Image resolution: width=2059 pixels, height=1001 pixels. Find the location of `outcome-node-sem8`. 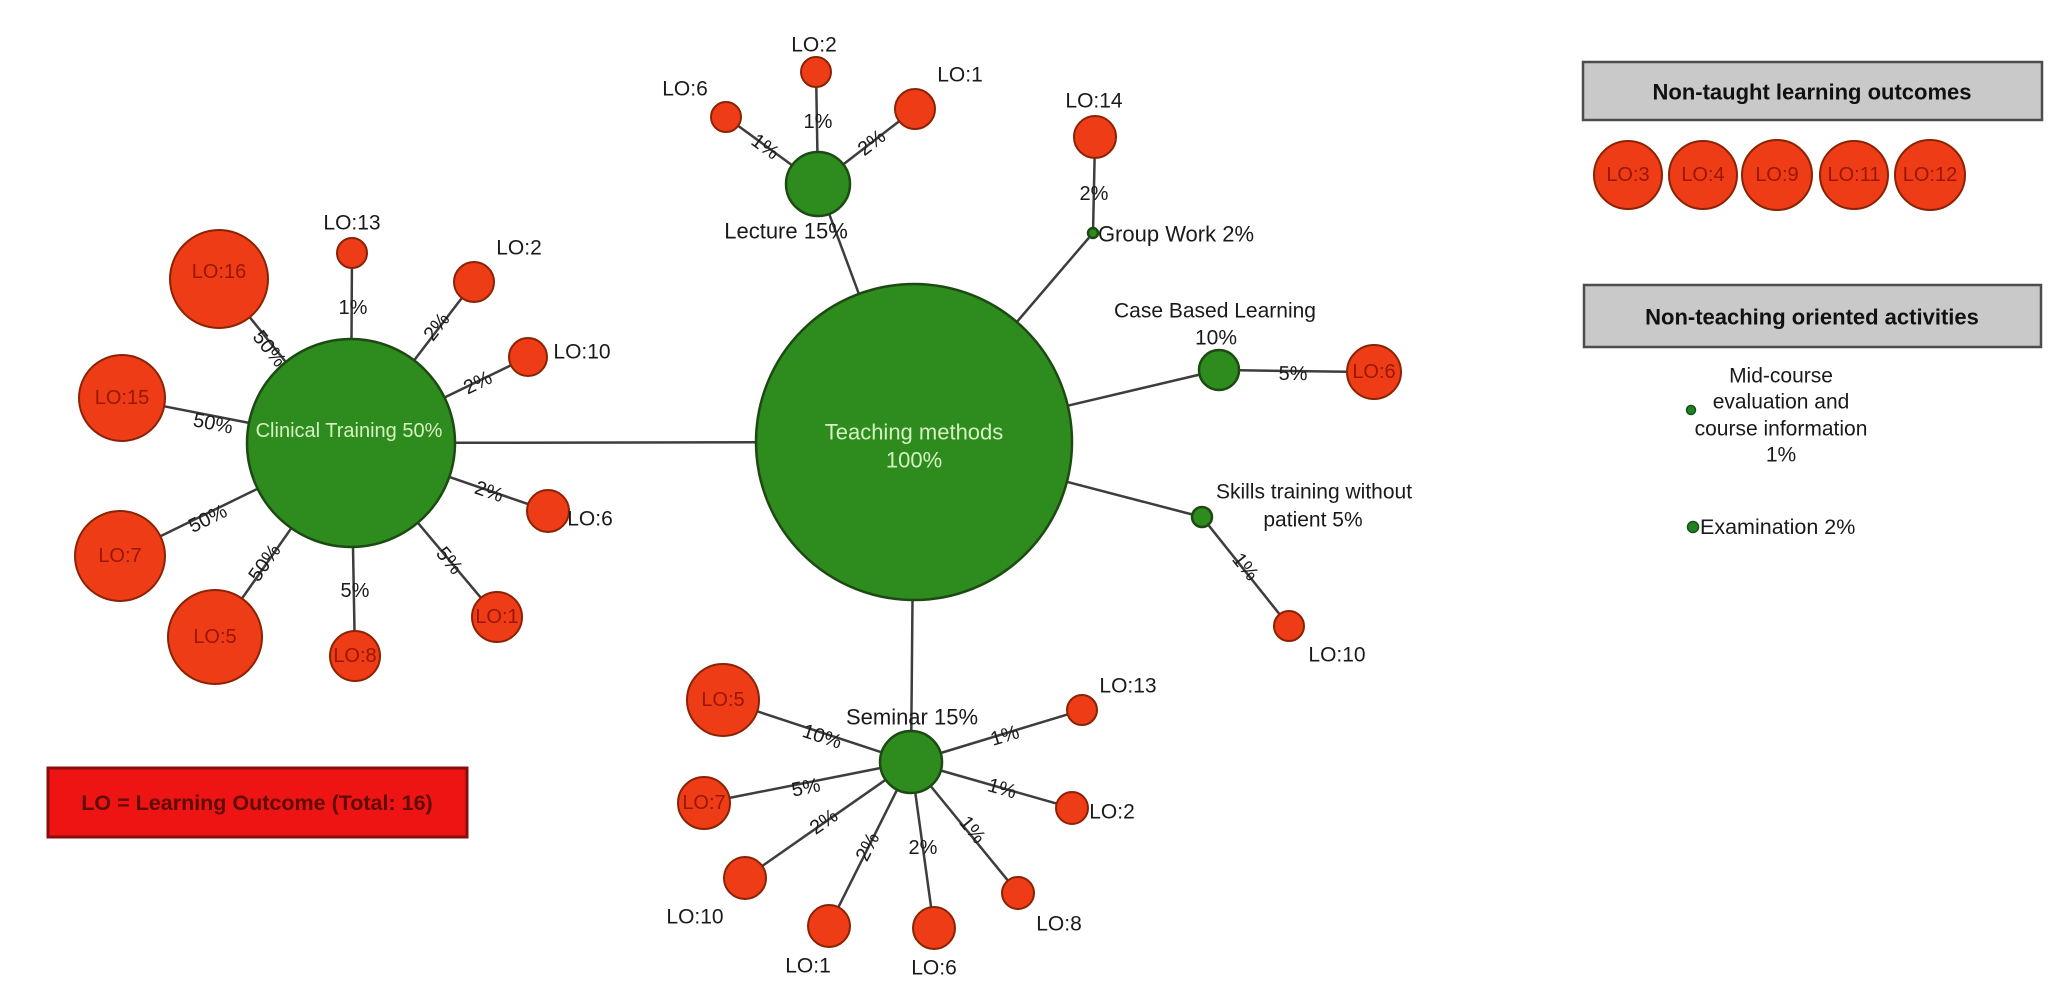

outcome-node-sem8 is located at coordinates (1018, 893).